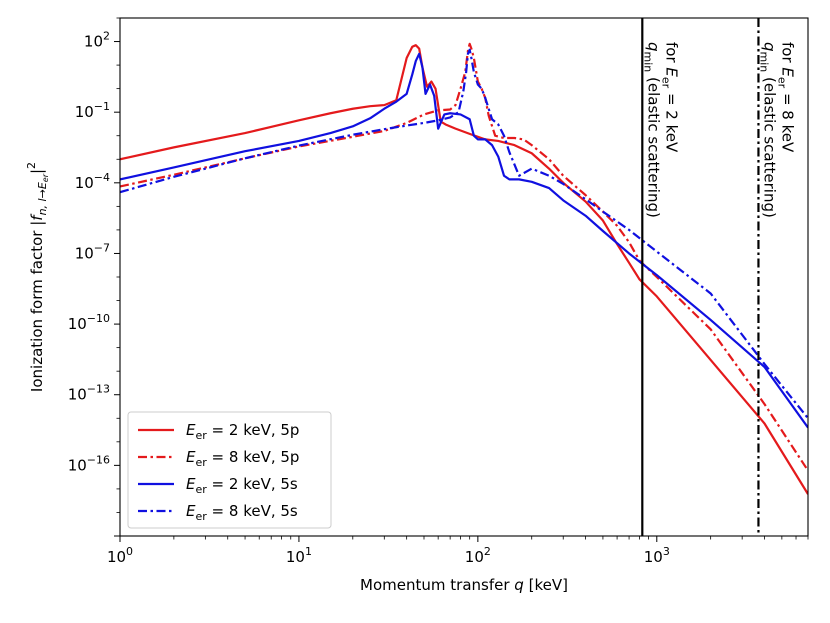 The image size is (830, 623). Describe the element at coordinates (92, 181) in the screenshot. I see `y-tick-label: 10⁻⁴` at that location.